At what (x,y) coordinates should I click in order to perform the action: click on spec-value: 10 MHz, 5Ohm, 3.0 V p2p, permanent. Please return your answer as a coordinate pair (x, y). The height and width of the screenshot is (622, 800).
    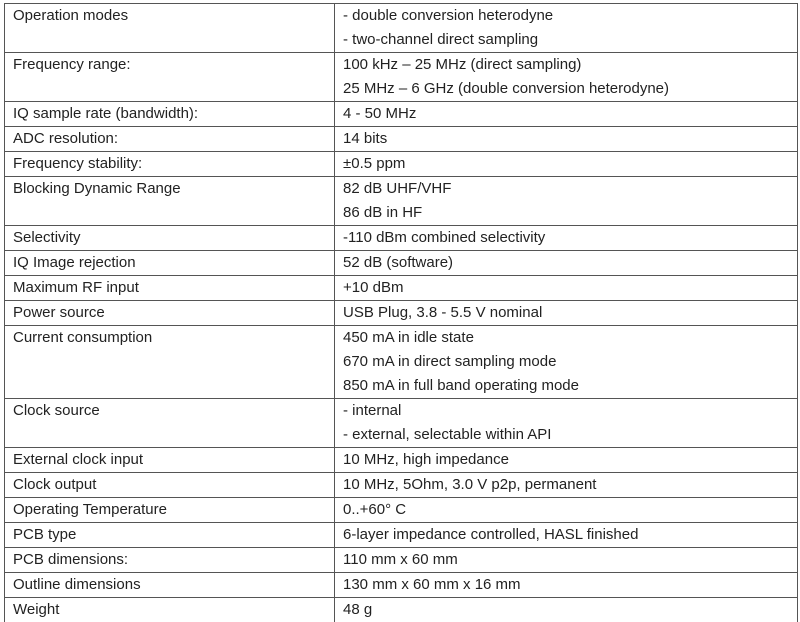
    Looking at the image, I should click on (566, 485).